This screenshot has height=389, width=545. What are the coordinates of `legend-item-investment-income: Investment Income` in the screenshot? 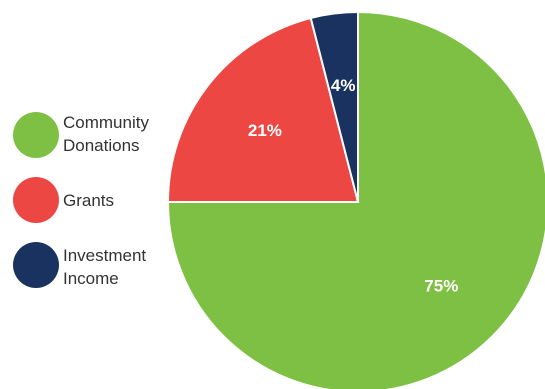 It's located at (79, 265).